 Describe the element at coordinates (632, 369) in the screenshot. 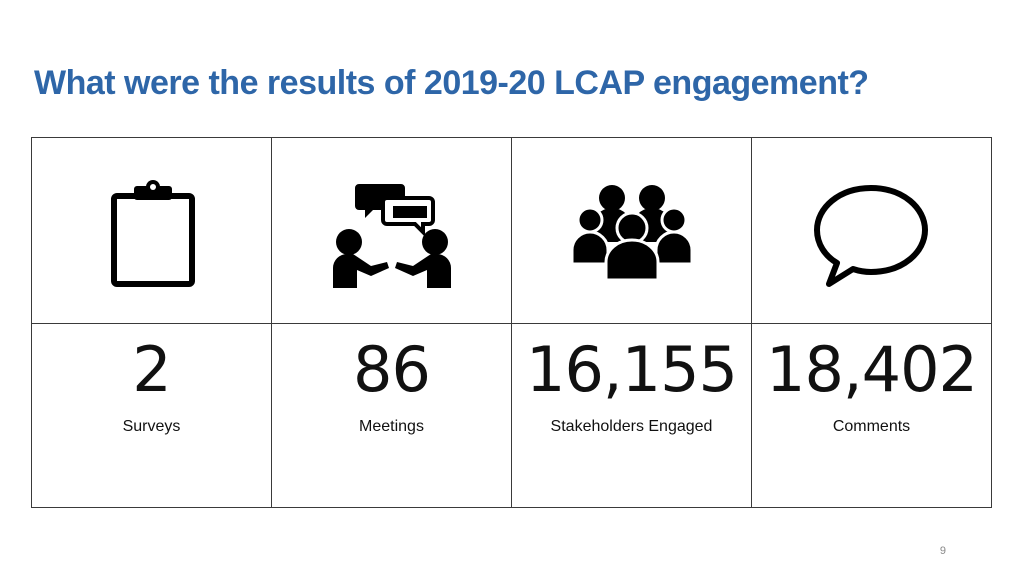

I see `stat-value: 16,155` at that location.